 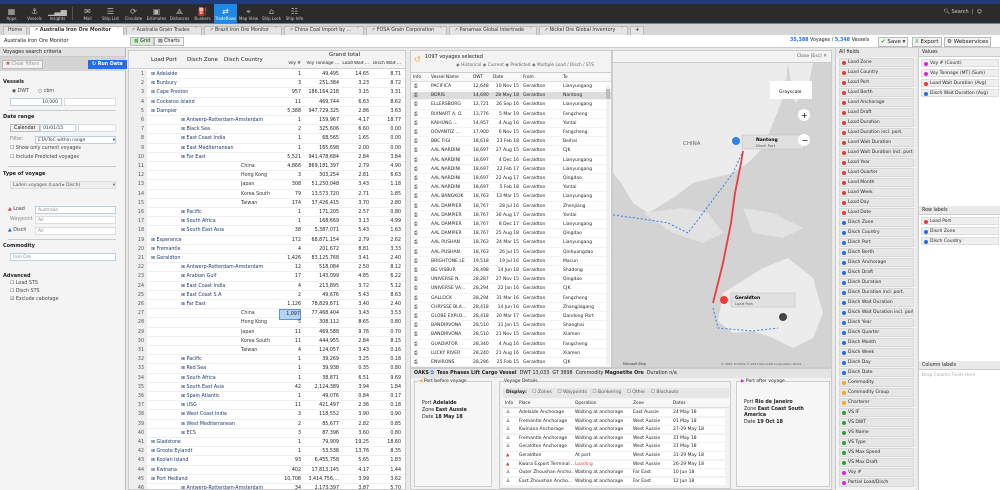 What do you see at coordinates (164, 111) in the screenshot?
I see `row-label: ⊞ Dampier` at bounding box center [164, 111].